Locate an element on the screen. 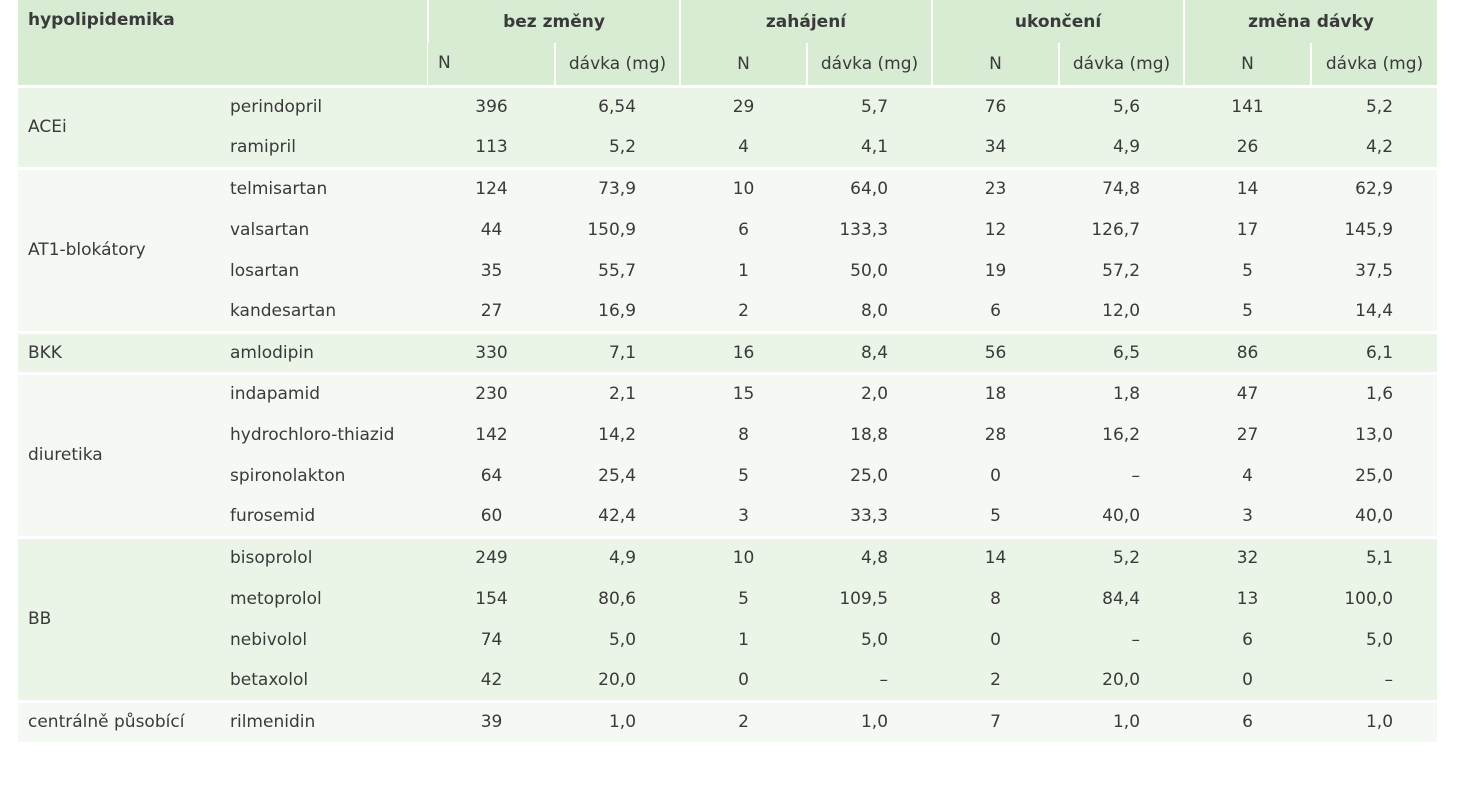 The height and width of the screenshot is (800, 1473). count-cell: 76 is located at coordinates (996, 105).